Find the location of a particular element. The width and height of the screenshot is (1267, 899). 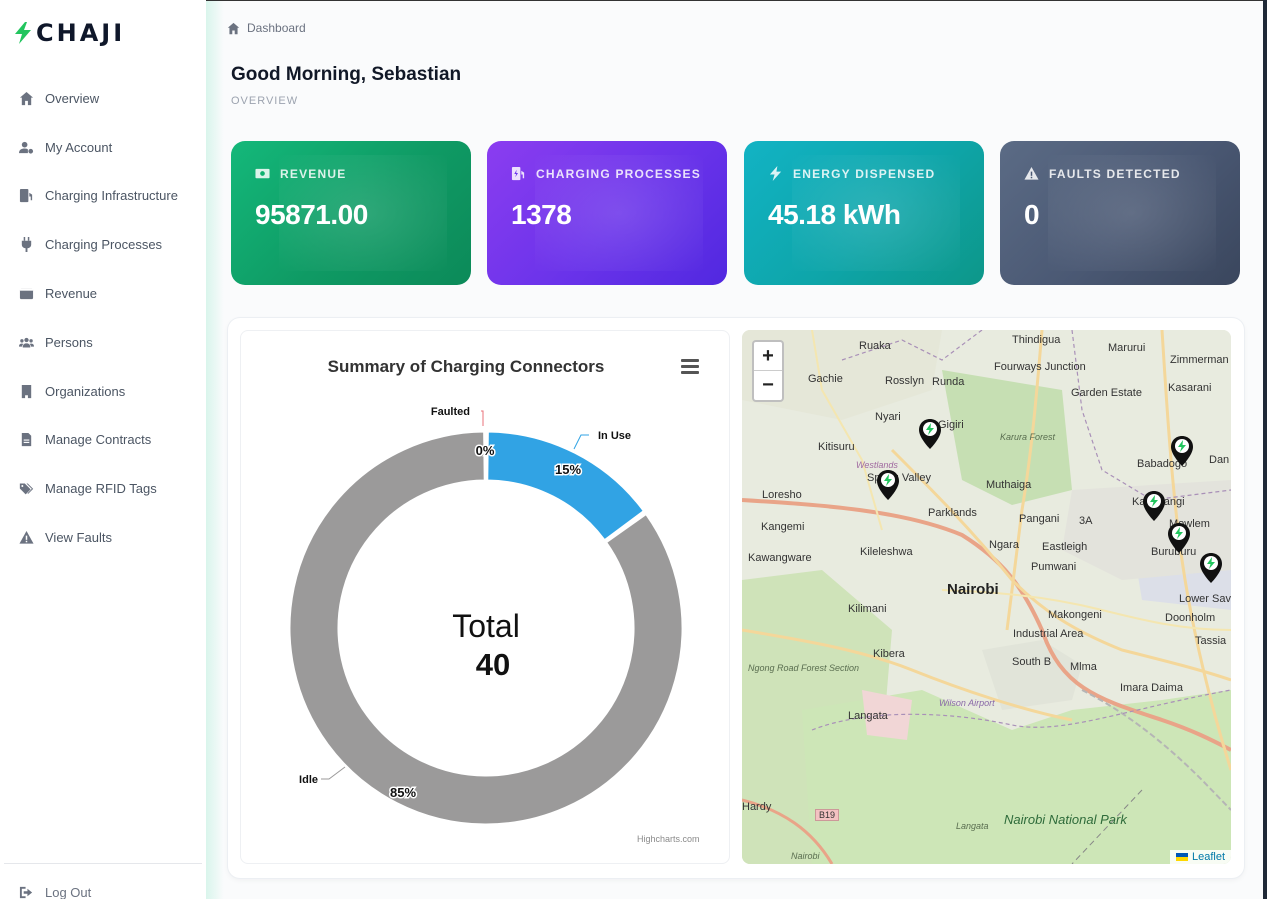

home-icon is located at coordinates (26, 98).